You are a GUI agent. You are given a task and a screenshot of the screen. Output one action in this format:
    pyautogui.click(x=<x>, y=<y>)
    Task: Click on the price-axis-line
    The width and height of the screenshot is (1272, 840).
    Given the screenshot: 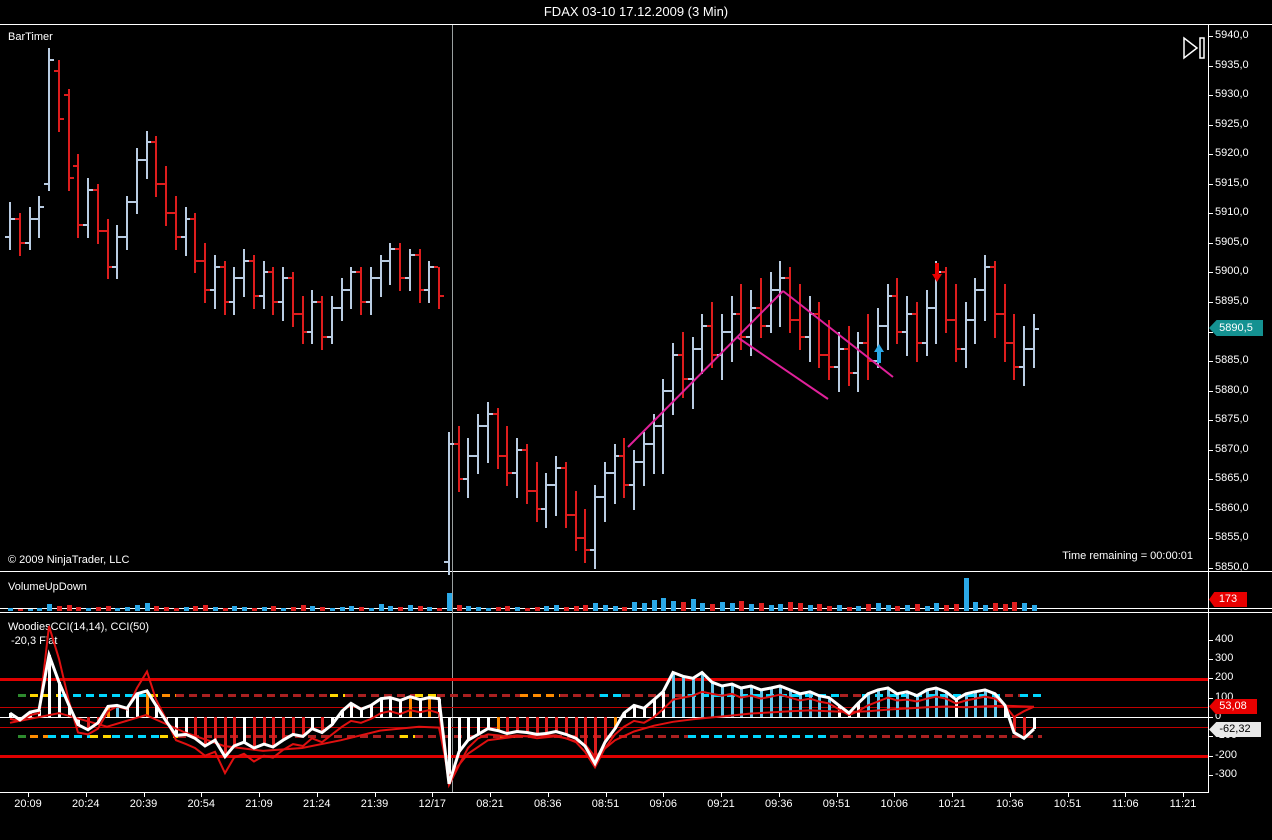 What is the action you would take?
    pyautogui.click(x=1208, y=409)
    